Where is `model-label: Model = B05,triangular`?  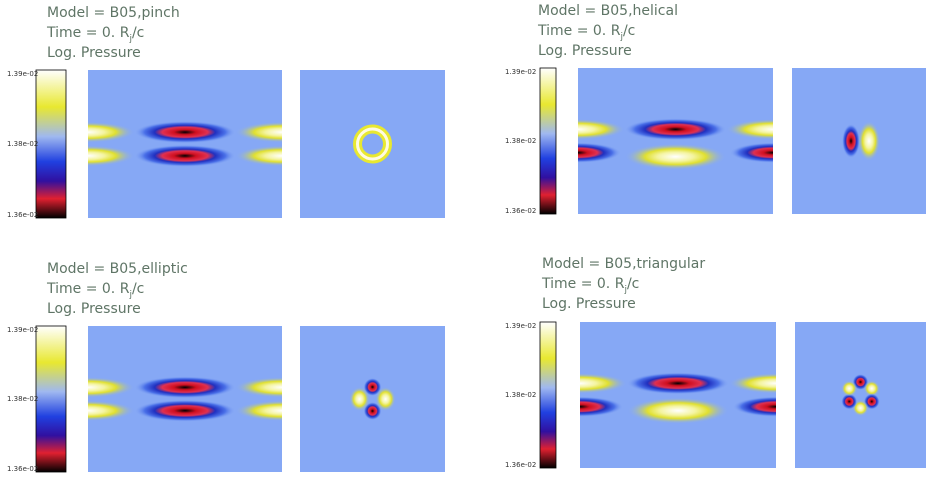
model-label: Model = B05,triangular is located at coordinates (623, 264).